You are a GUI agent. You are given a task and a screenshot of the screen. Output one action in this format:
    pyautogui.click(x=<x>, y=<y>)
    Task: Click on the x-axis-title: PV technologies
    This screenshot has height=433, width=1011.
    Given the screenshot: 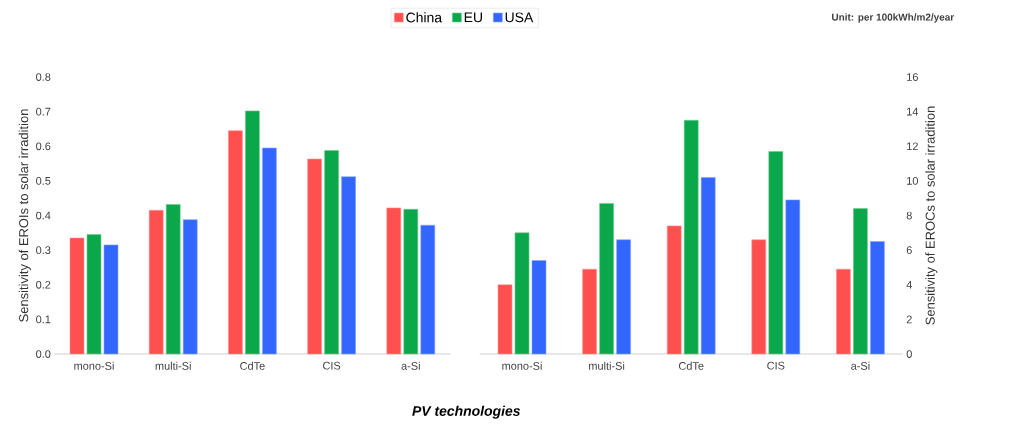 What is the action you would take?
    pyautogui.click(x=466, y=412)
    